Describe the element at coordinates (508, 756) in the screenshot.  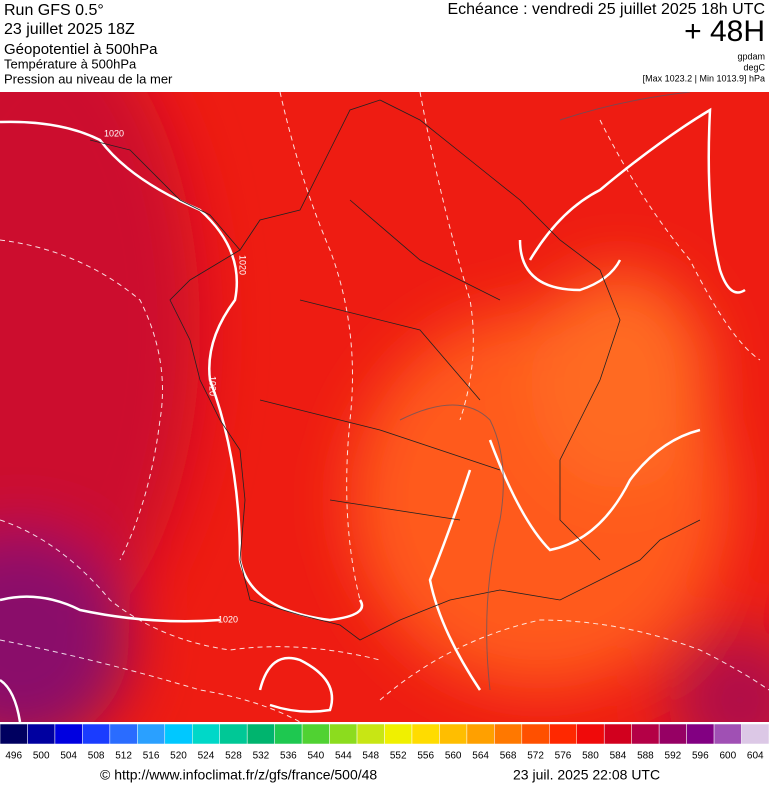
I see `colorbar-label: 568` at that location.